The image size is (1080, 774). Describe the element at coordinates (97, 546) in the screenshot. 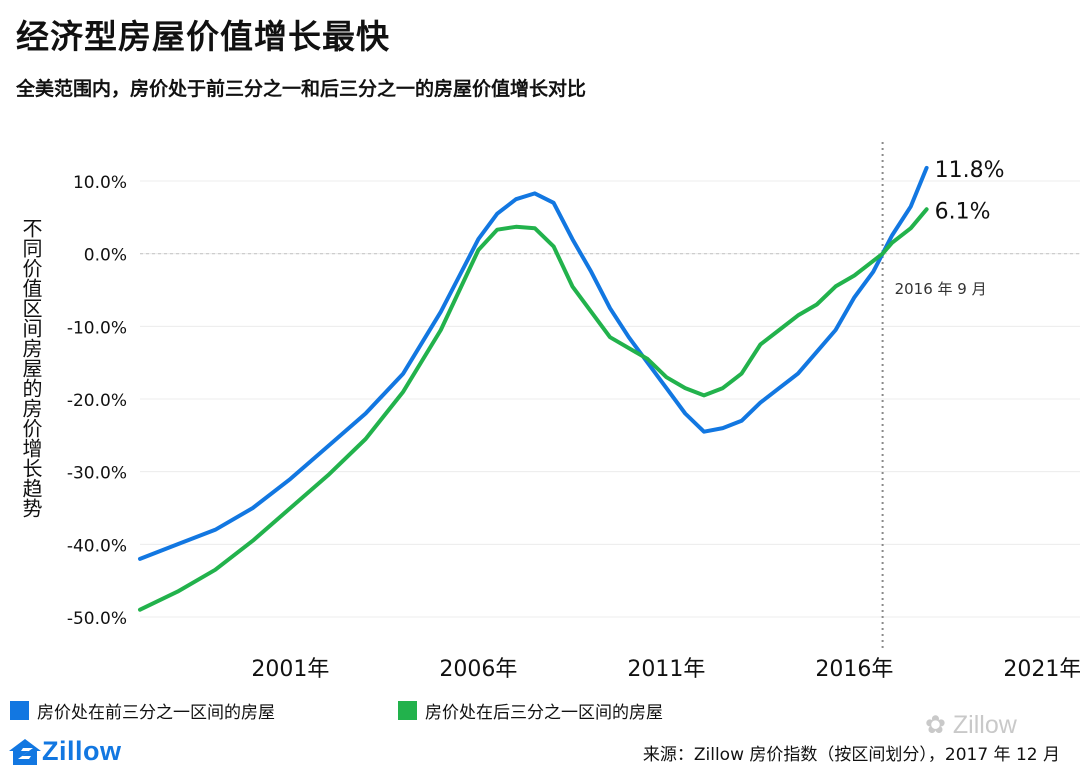

I see `y-tick-label: -40.0%` at that location.